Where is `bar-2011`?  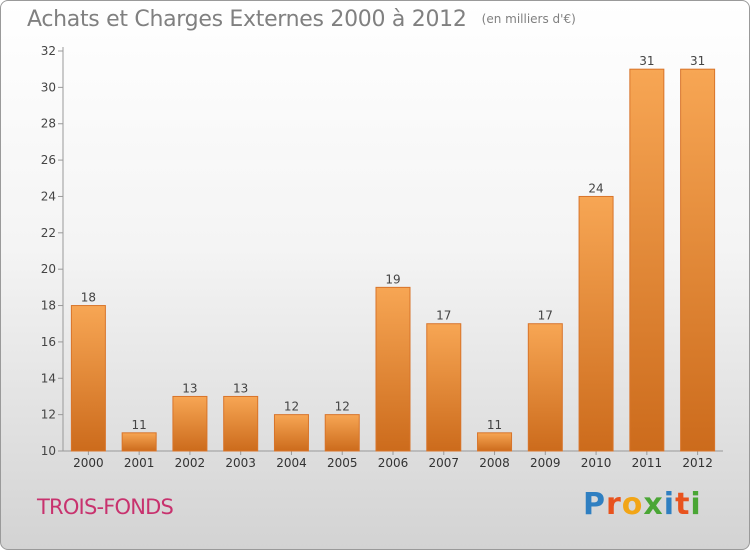
bar-2011 is located at coordinates (647, 260).